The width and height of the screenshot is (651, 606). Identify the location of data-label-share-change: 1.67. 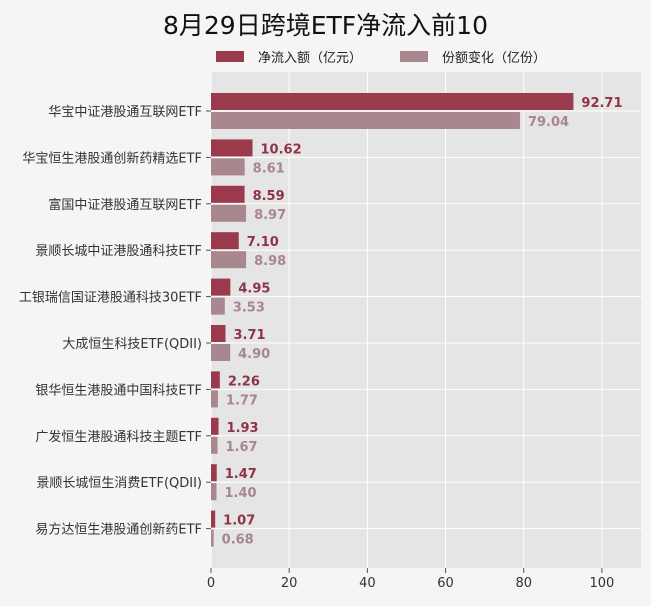
(242, 447).